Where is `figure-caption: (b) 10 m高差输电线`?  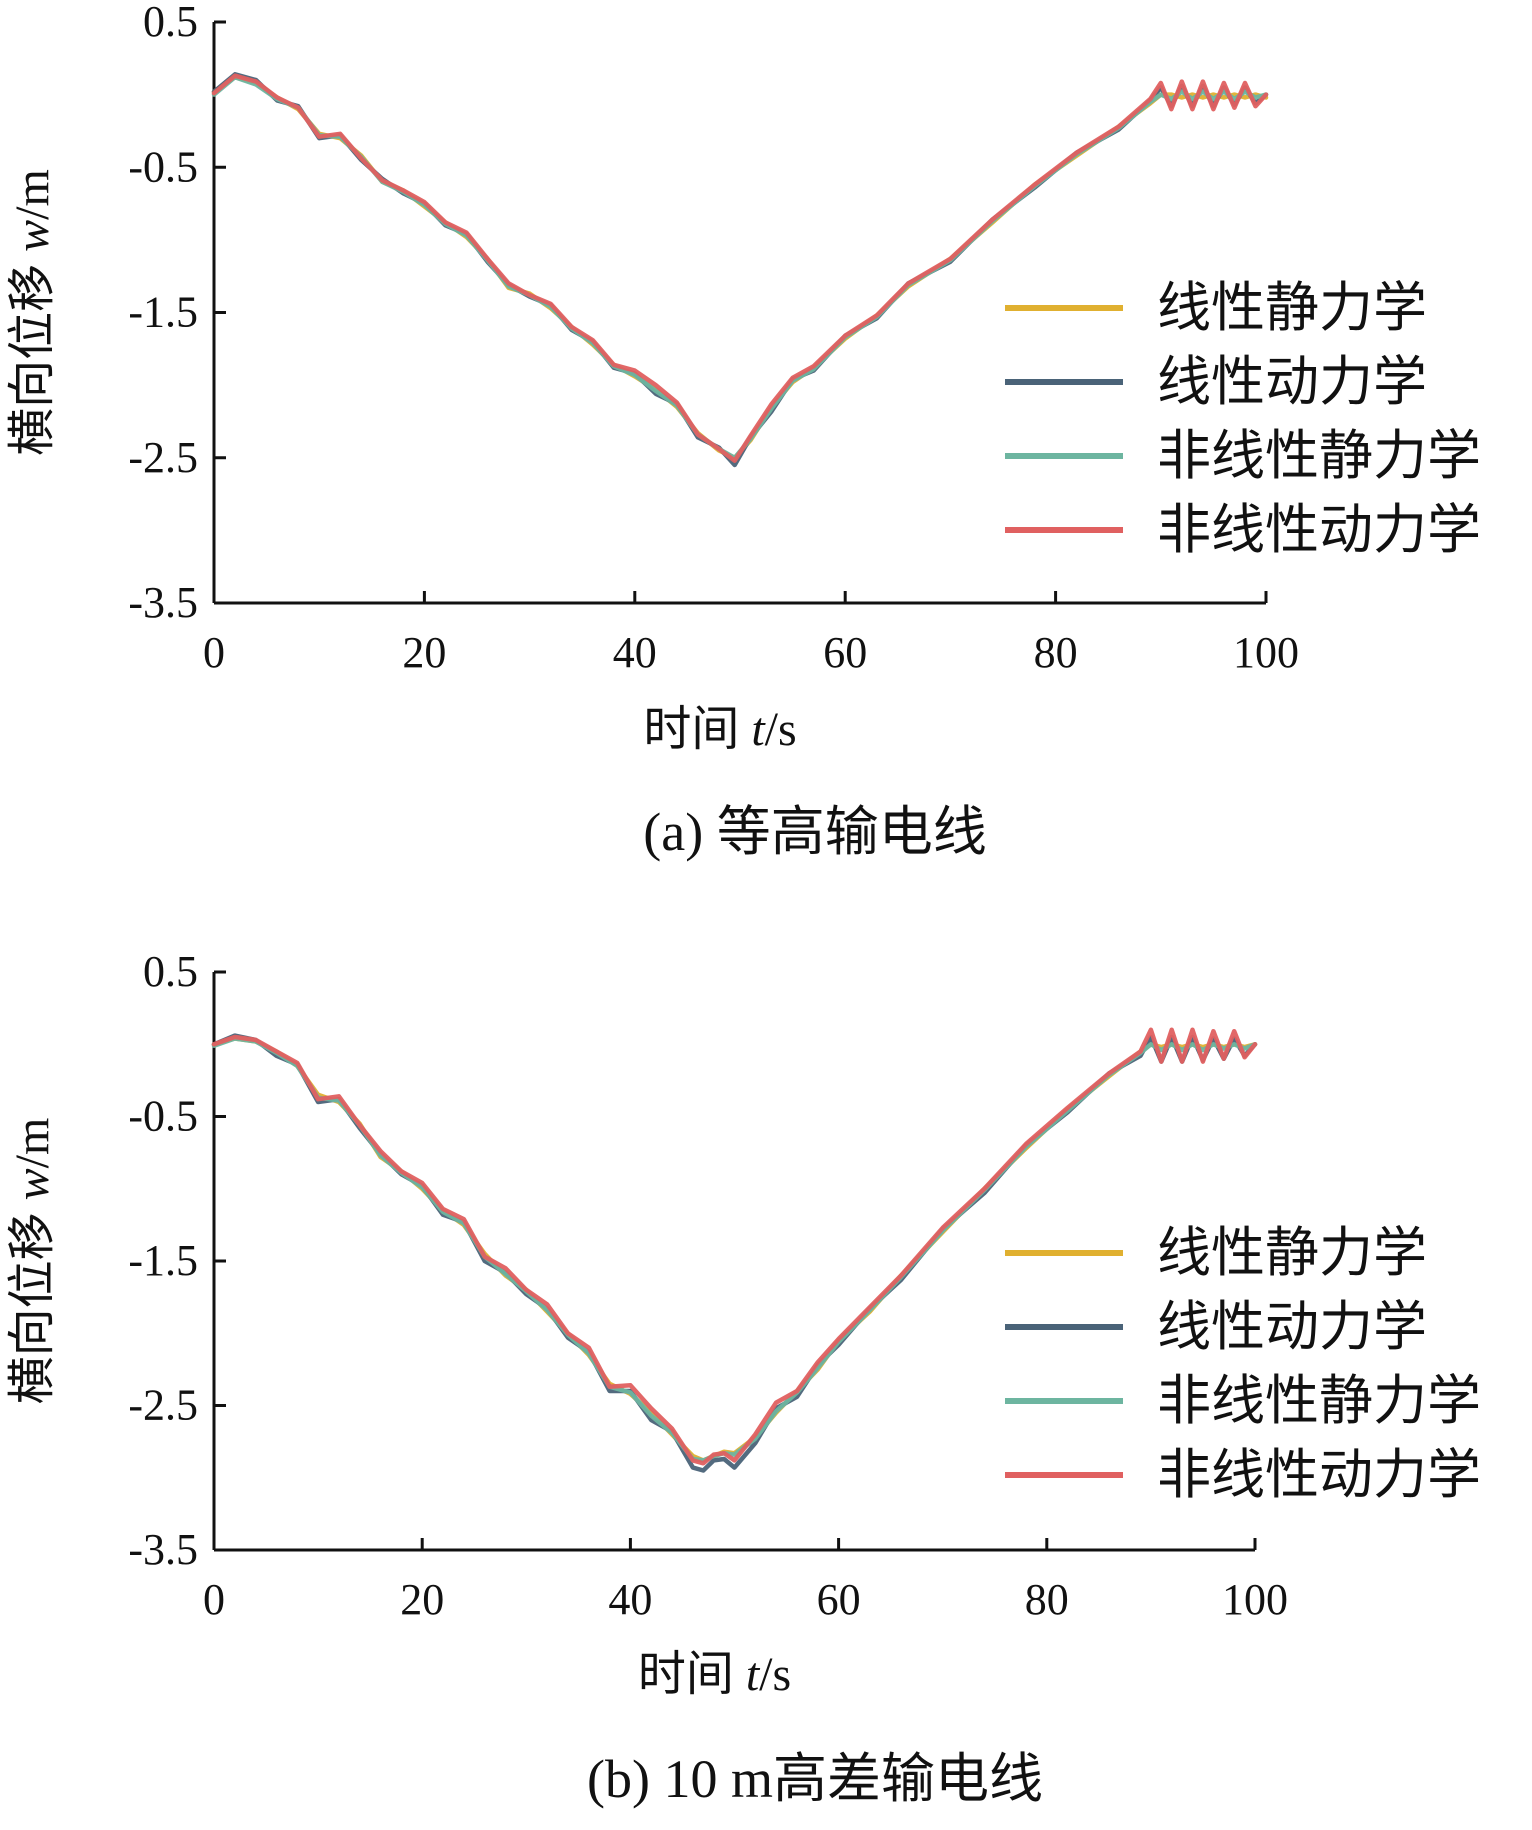 figure-caption: (b) 10 m高差输电线 is located at coordinates (815, 1779).